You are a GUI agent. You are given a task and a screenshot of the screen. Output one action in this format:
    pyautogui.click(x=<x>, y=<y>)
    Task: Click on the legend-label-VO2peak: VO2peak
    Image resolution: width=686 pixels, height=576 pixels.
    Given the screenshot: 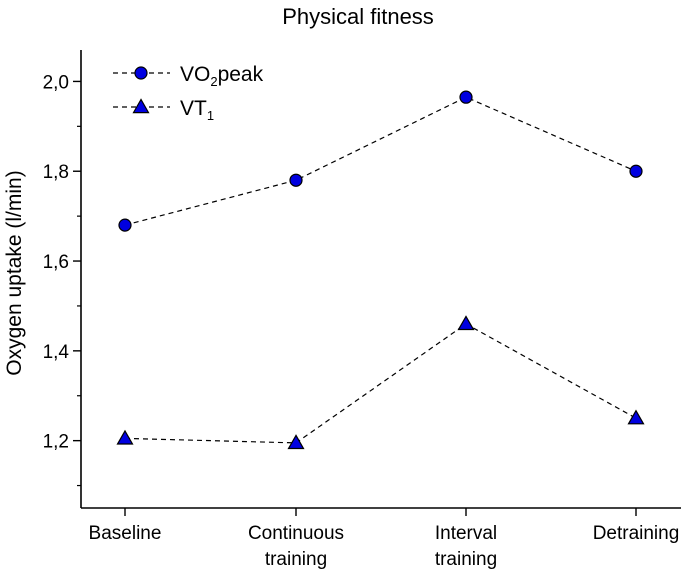 What is the action you would take?
    pyautogui.click(x=222, y=76)
    